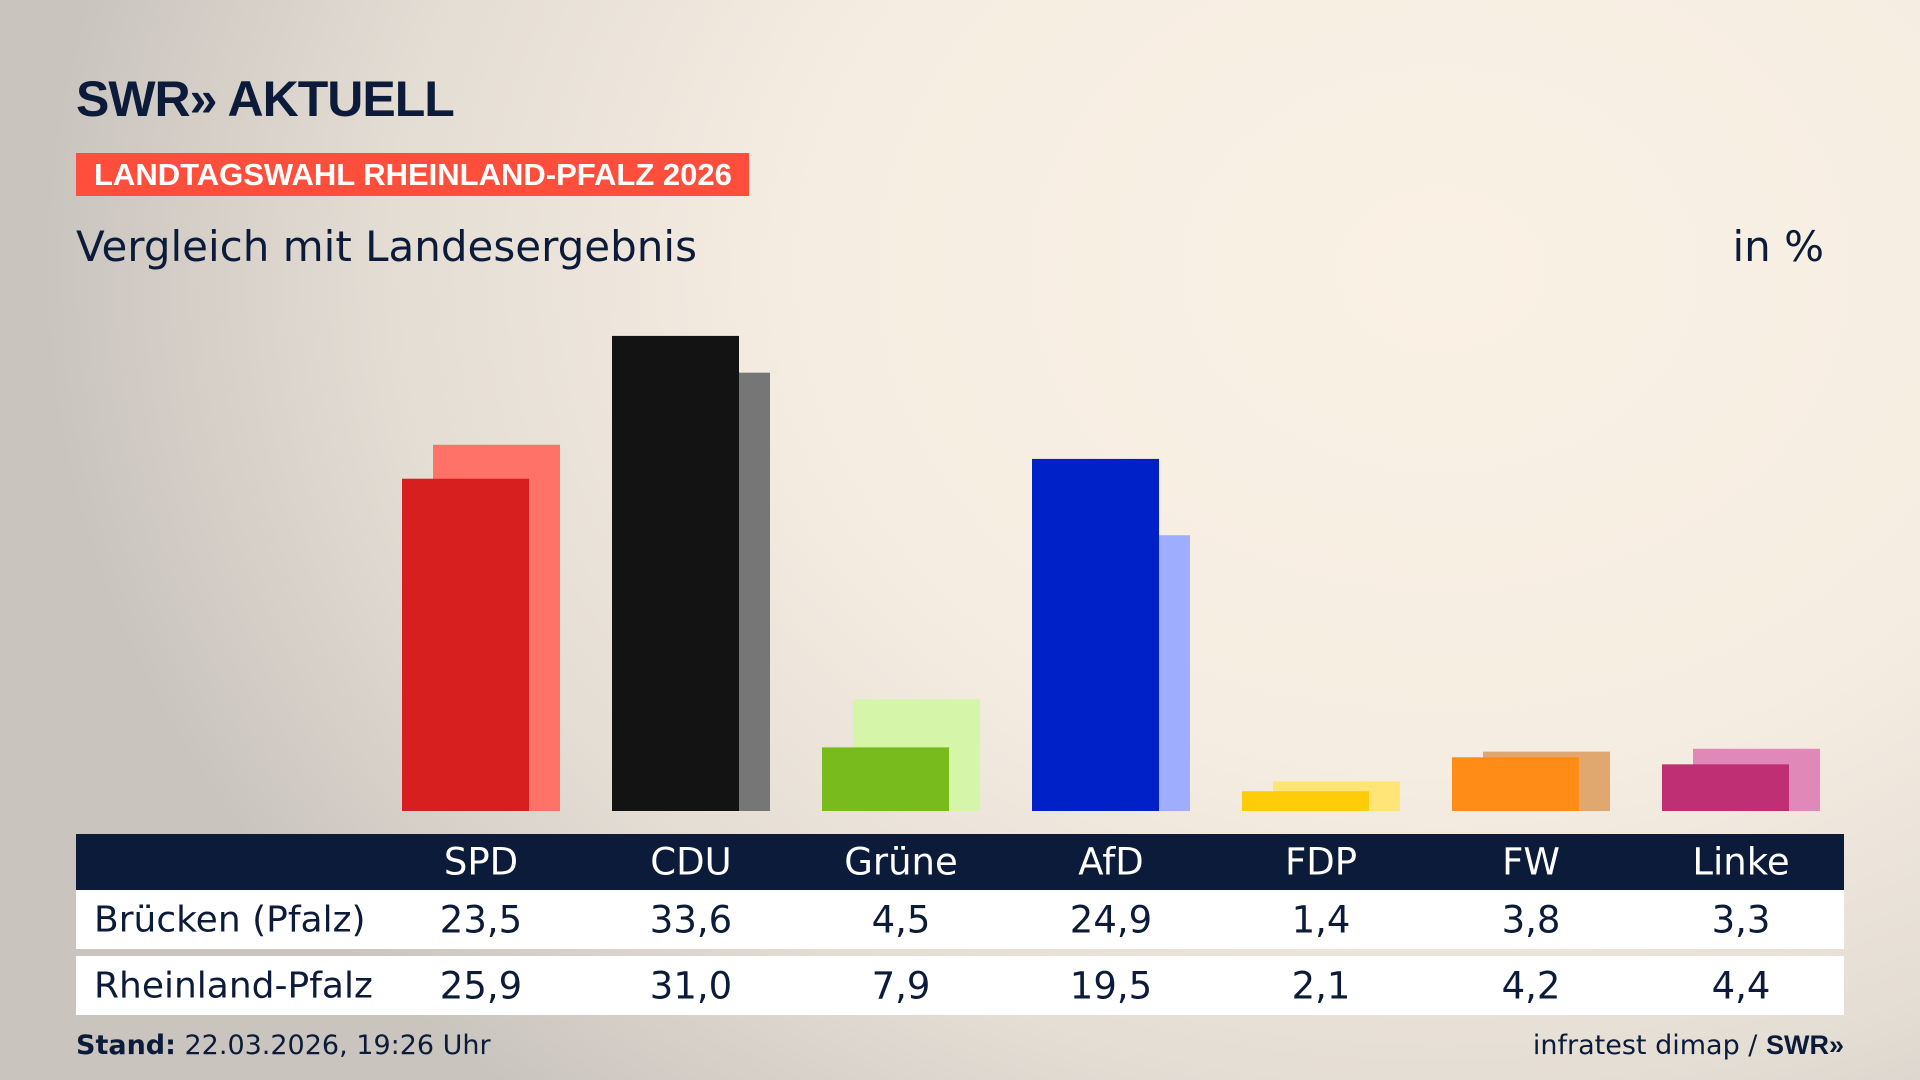 Image resolution: width=1920 pixels, height=1080 pixels. What do you see at coordinates (1741, 919) in the screenshot?
I see `value-cell: 3,3` at bounding box center [1741, 919].